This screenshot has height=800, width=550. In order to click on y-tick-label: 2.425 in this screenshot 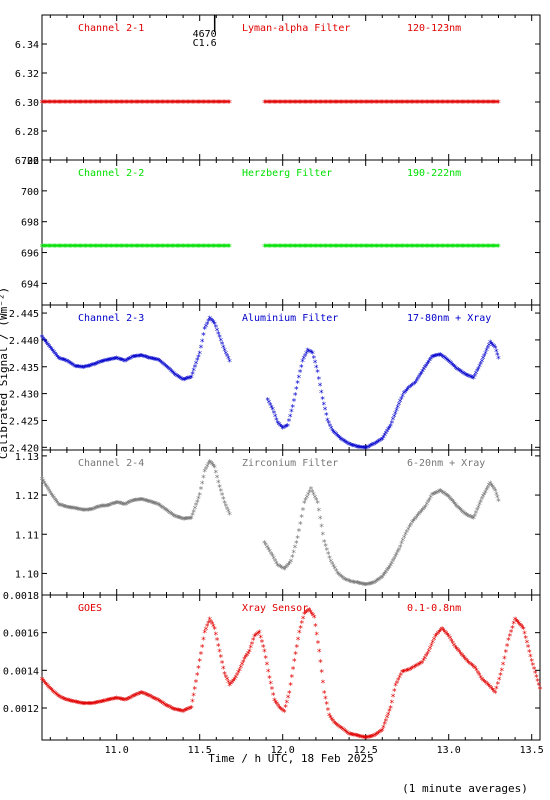, I will do `click(24, 421)`.